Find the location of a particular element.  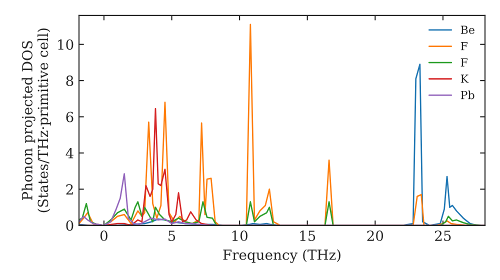

legend-label: Pb is located at coordinates (467, 95).